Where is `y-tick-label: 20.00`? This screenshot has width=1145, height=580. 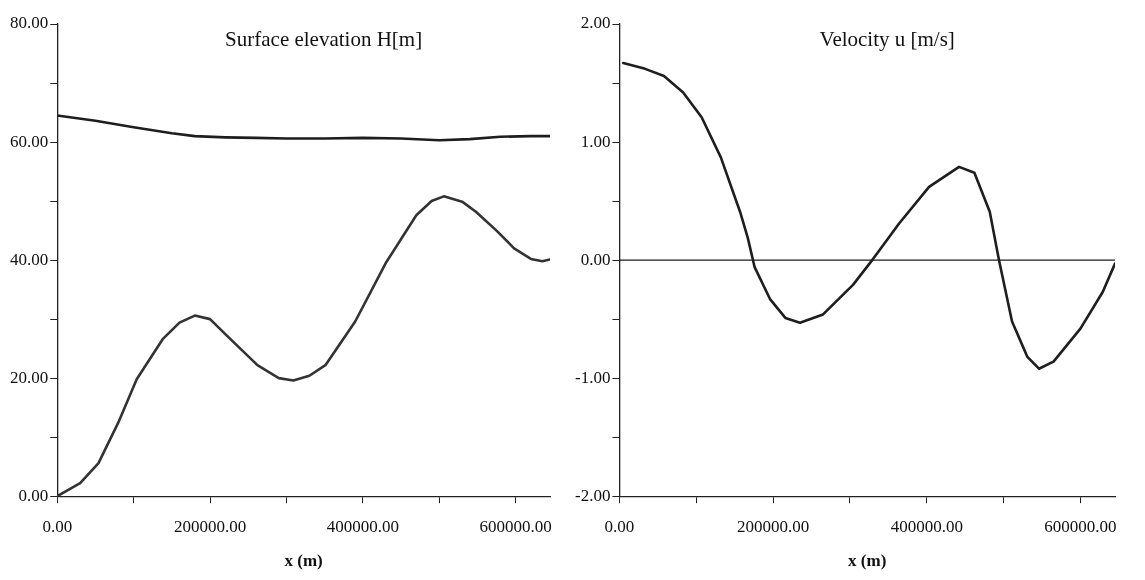 y-tick-label: 20.00 is located at coordinates (29, 377).